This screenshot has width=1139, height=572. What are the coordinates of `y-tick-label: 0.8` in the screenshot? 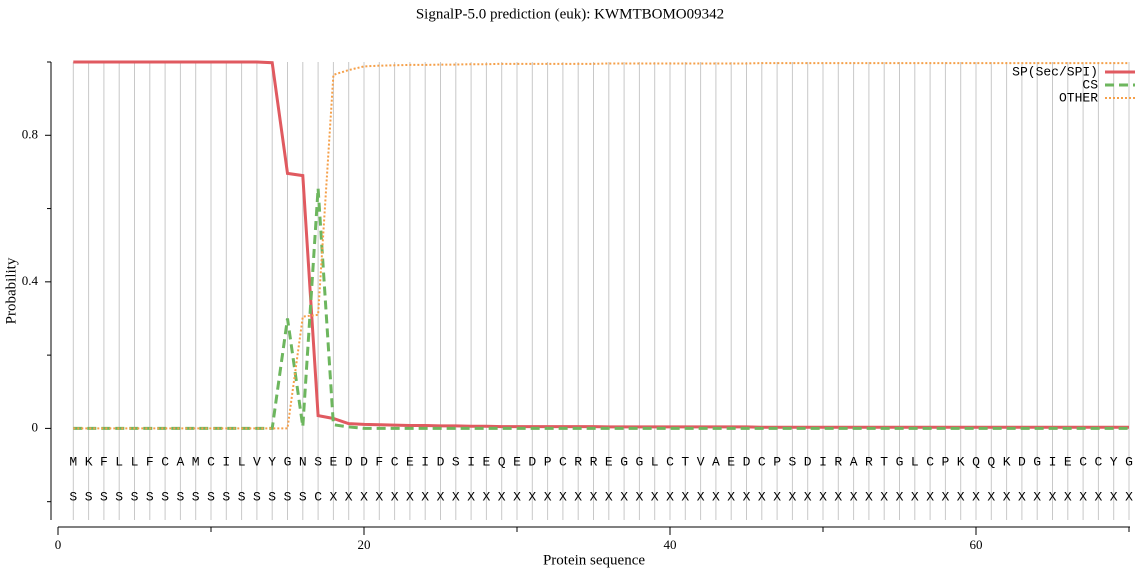 It's located at (30, 133).